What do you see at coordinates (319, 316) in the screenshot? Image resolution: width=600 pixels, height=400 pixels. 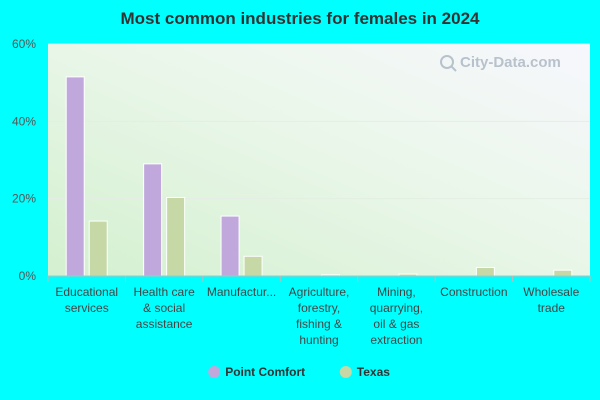 I see `x-category-label: Agriculture, forestry, fishing & hunting` at bounding box center [319, 316].